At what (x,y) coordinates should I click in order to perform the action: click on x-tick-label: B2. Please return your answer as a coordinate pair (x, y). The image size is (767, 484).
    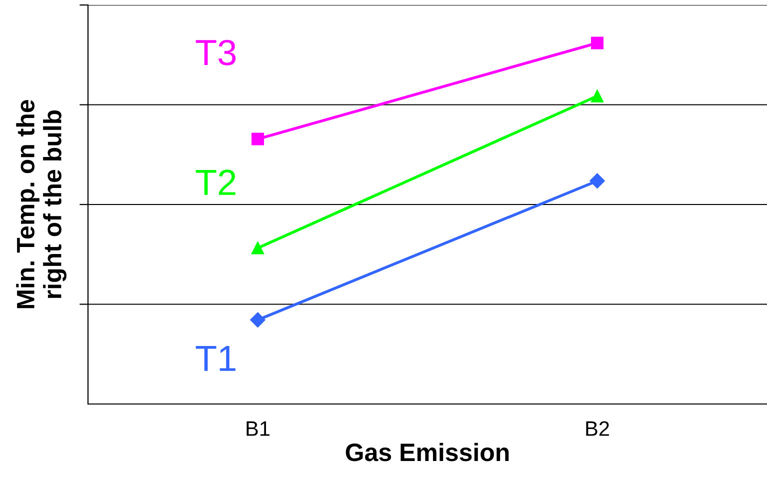
    Looking at the image, I should click on (597, 428).